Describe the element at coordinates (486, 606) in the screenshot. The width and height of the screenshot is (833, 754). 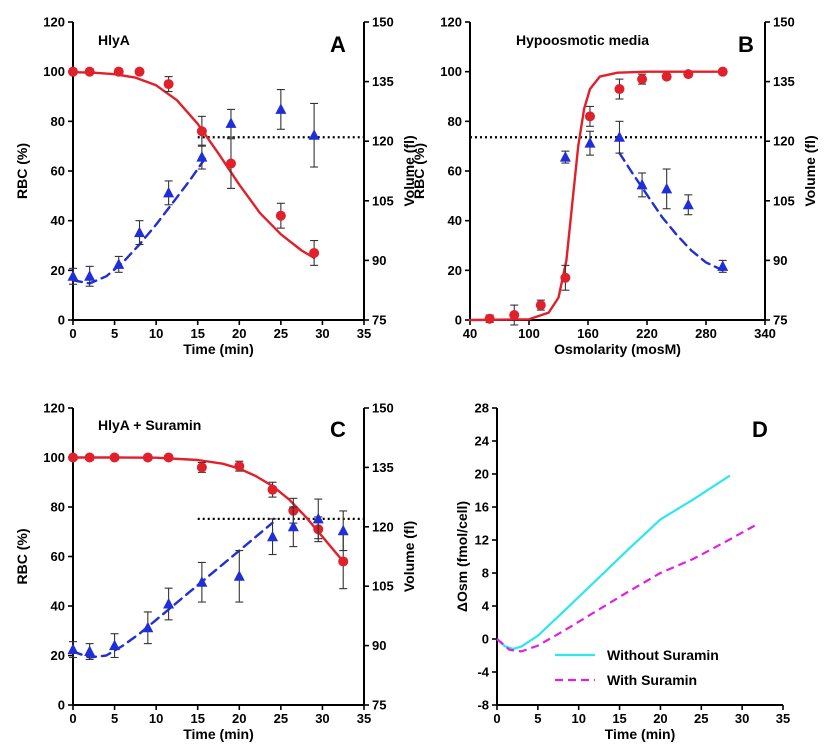
I see `y-tick-label: 4` at that location.